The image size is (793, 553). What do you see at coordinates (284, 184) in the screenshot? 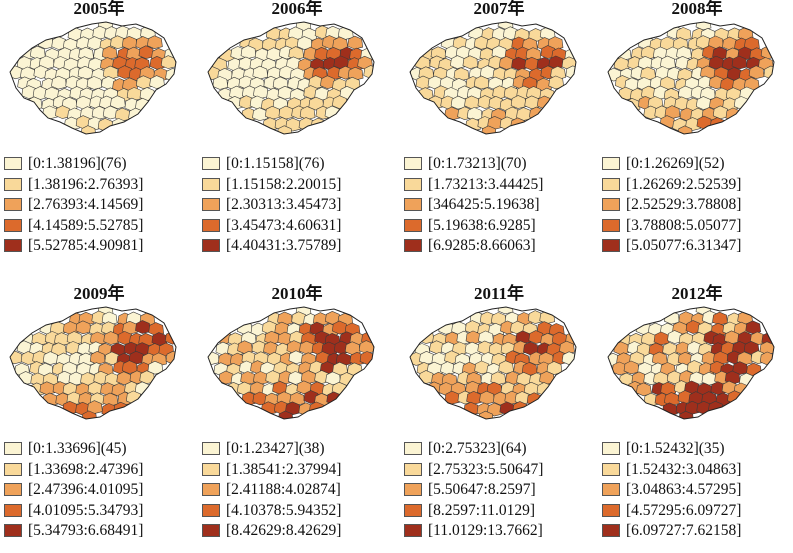
I see `legend-label: [1.15158:2.20015]` at bounding box center [284, 184].